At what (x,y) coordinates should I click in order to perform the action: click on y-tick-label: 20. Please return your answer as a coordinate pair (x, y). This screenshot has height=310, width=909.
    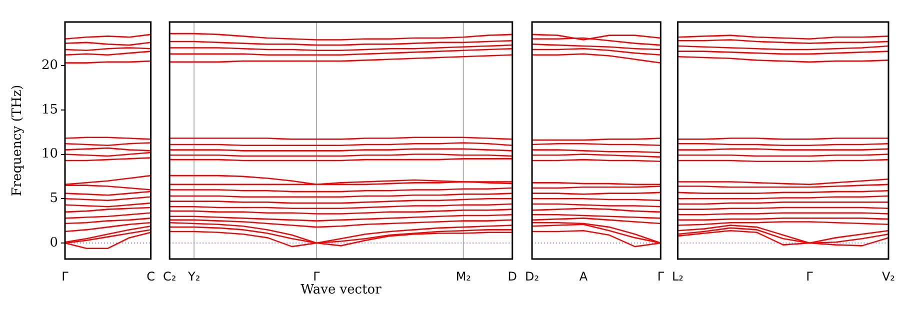
    Looking at the image, I should click on (49, 65).